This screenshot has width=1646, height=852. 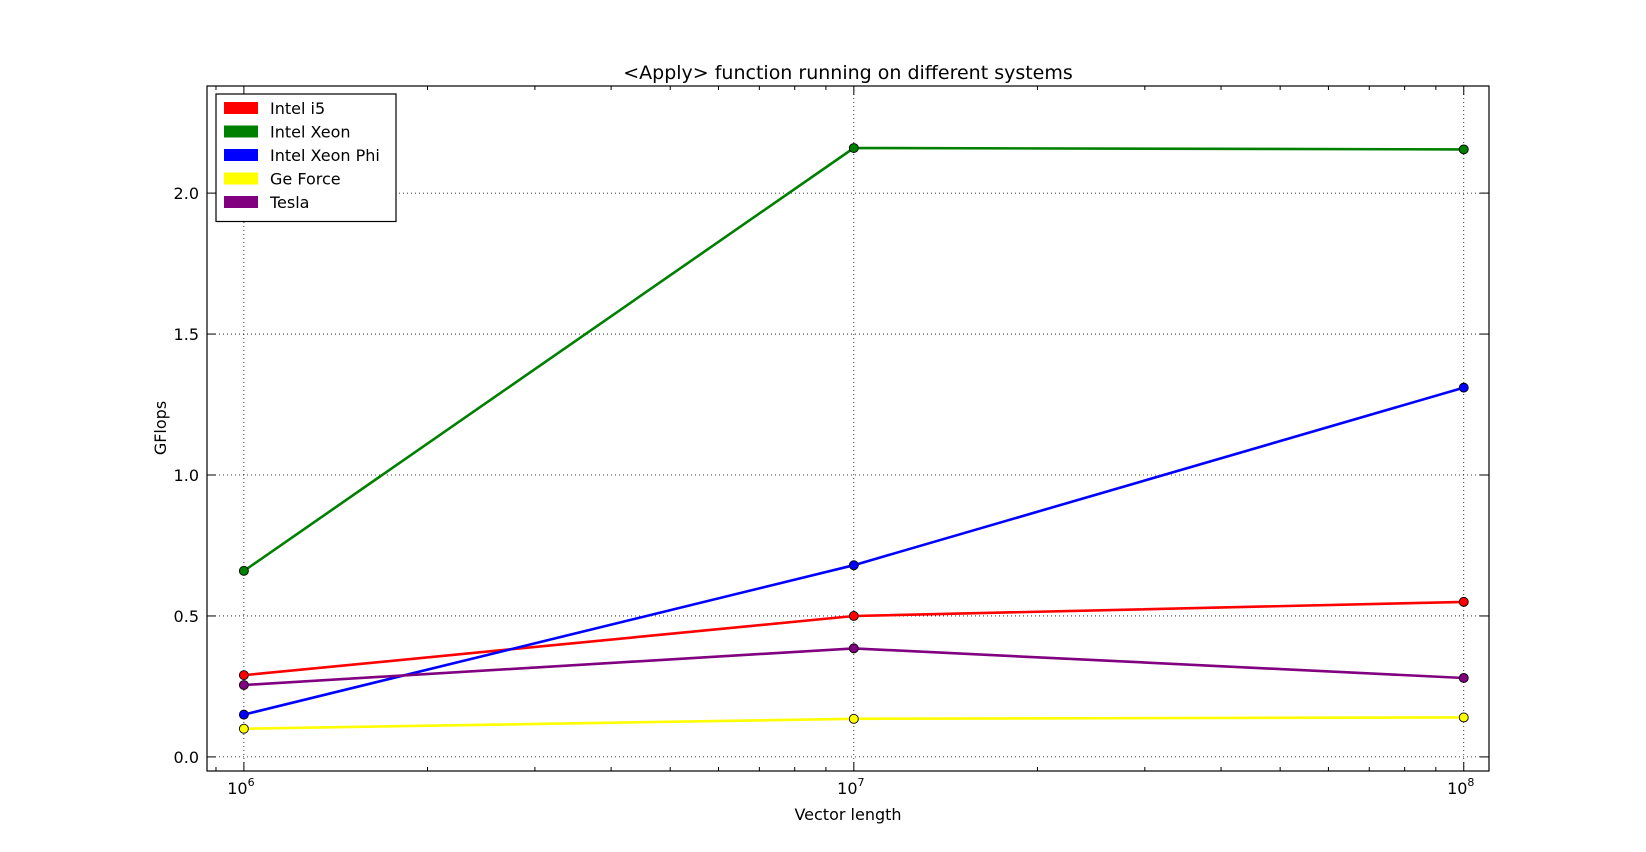 What do you see at coordinates (251, 782) in the screenshot?
I see `x-tick-exponent: 6` at bounding box center [251, 782].